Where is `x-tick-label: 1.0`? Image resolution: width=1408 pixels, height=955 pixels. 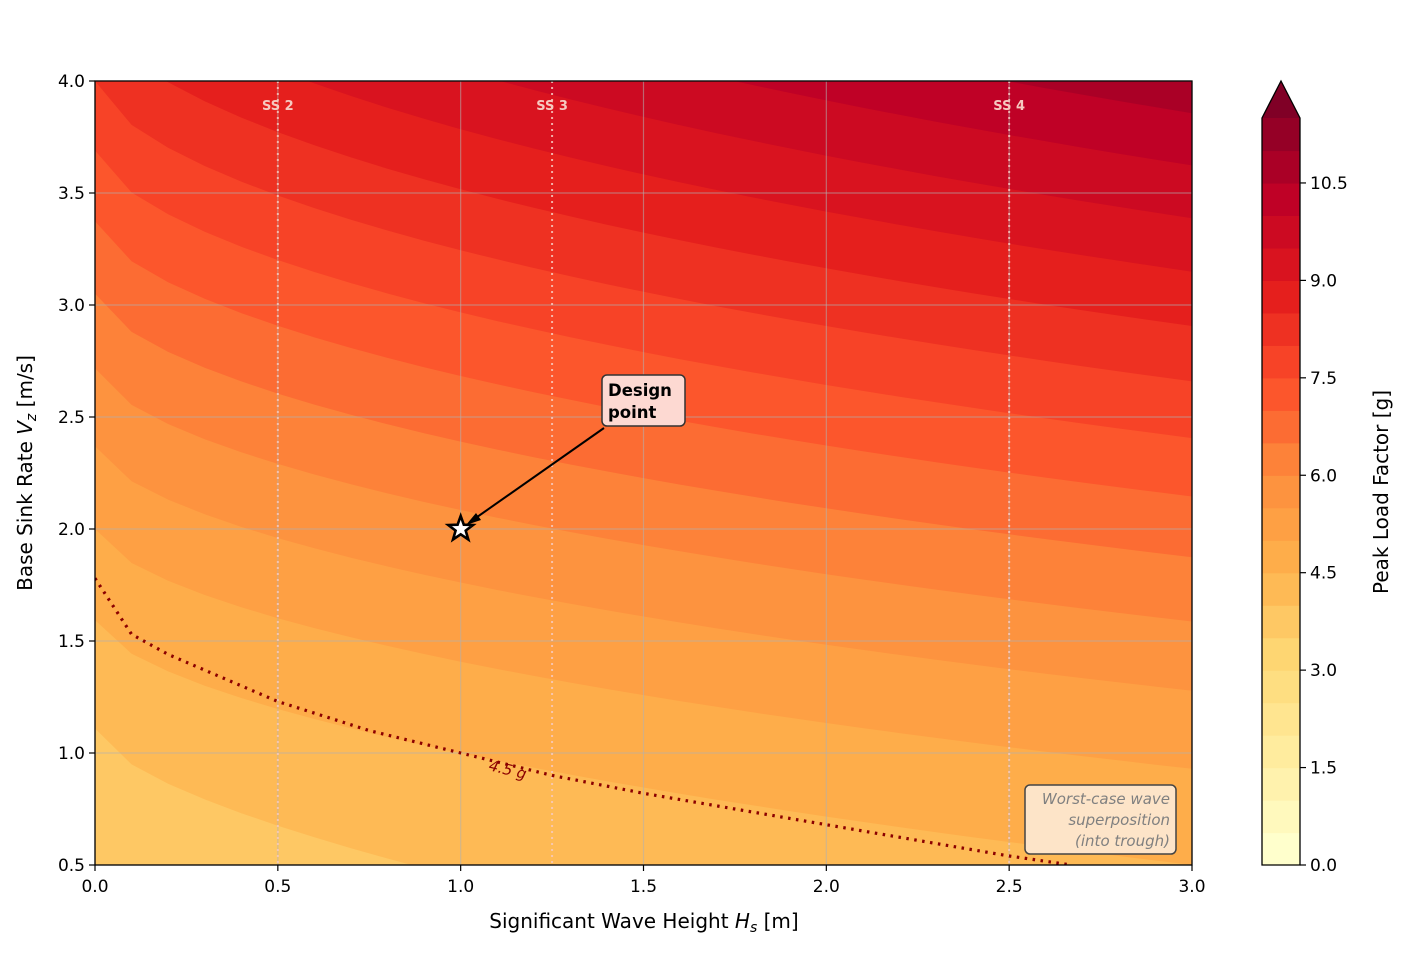
x-tick-label: 1.0 is located at coordinates (460, 887).